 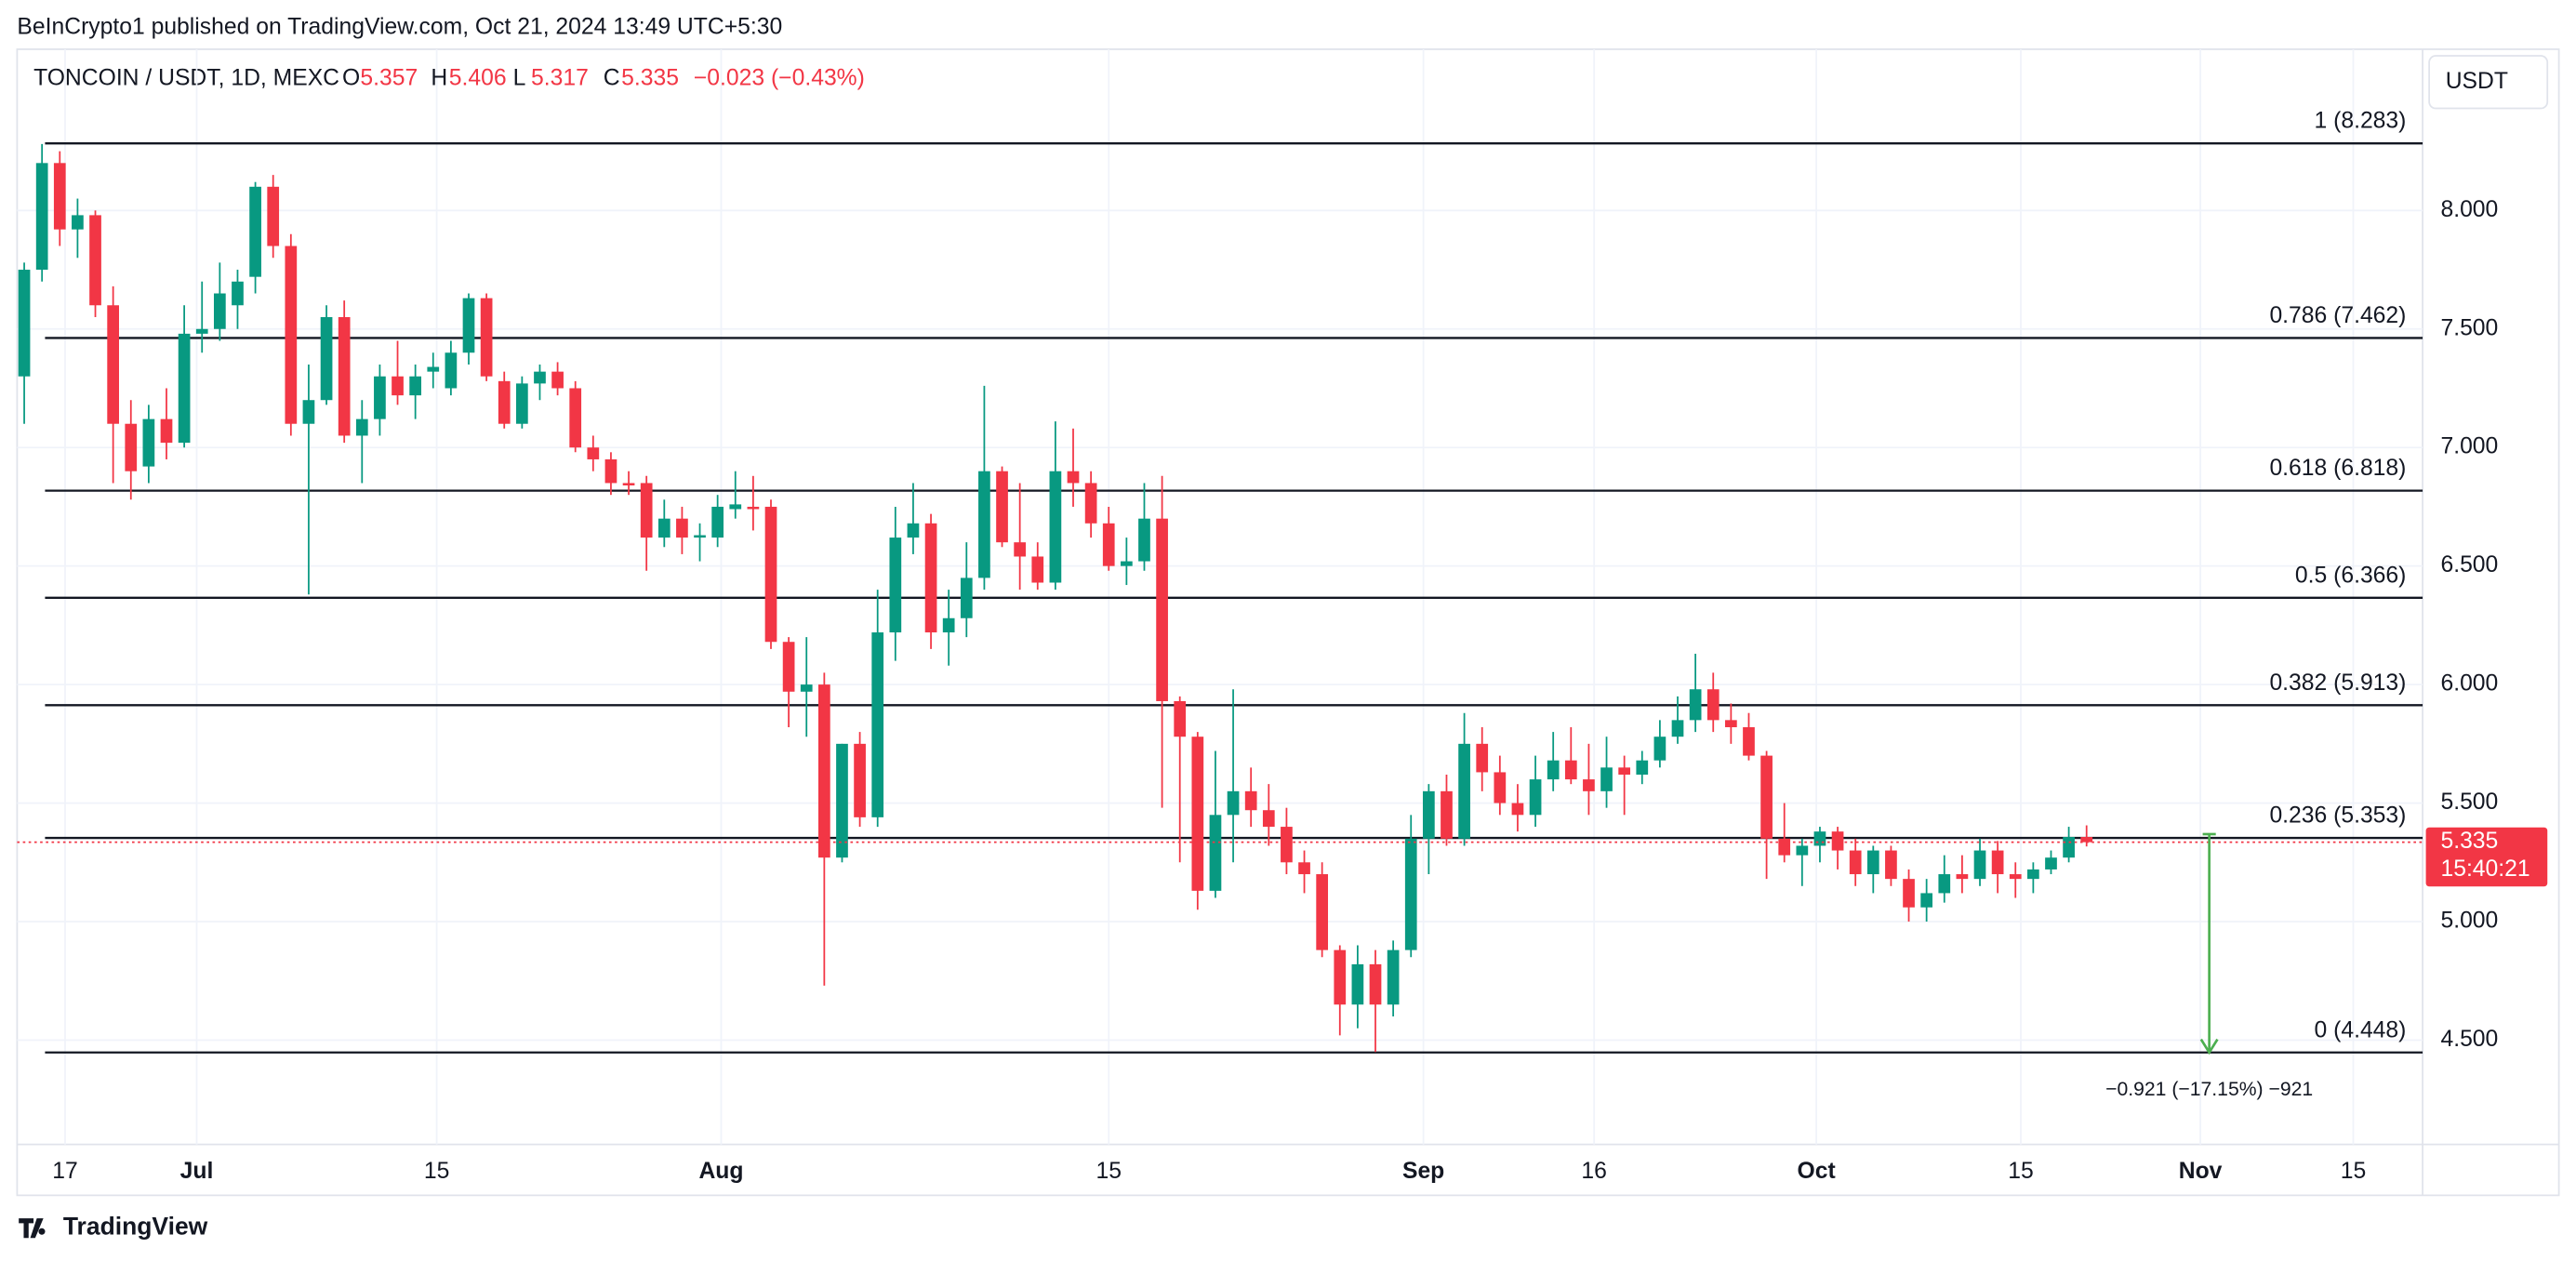 I want to click on legend-value: 5.317, so click(x=560, y=77).